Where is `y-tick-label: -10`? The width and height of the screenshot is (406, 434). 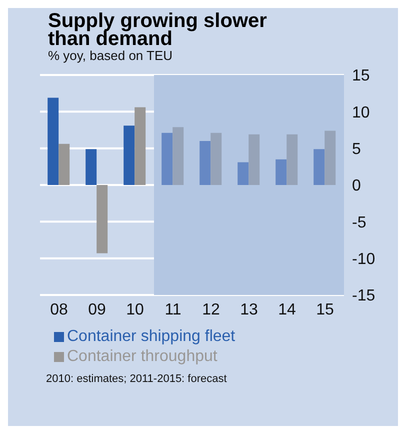 y-tick-label: -10 is located at coordinates (364, 259).